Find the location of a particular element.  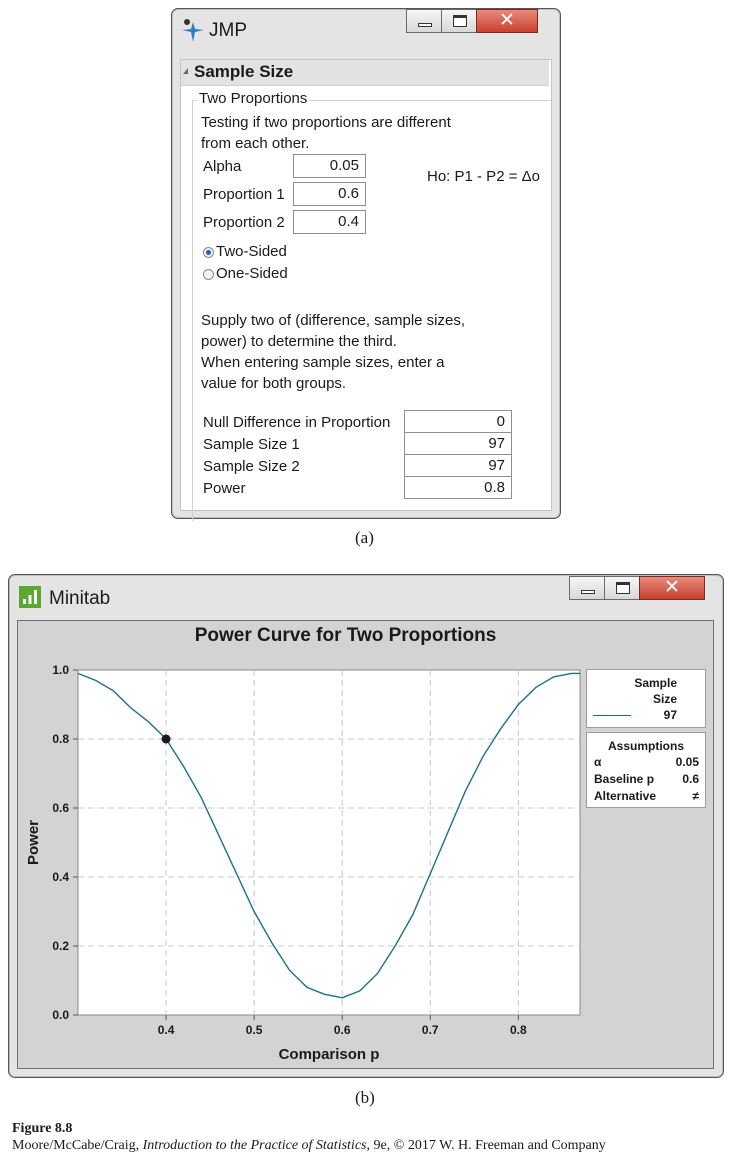

sample-size-2-label: Sample Size 2 is located at coordinates (251, 466).